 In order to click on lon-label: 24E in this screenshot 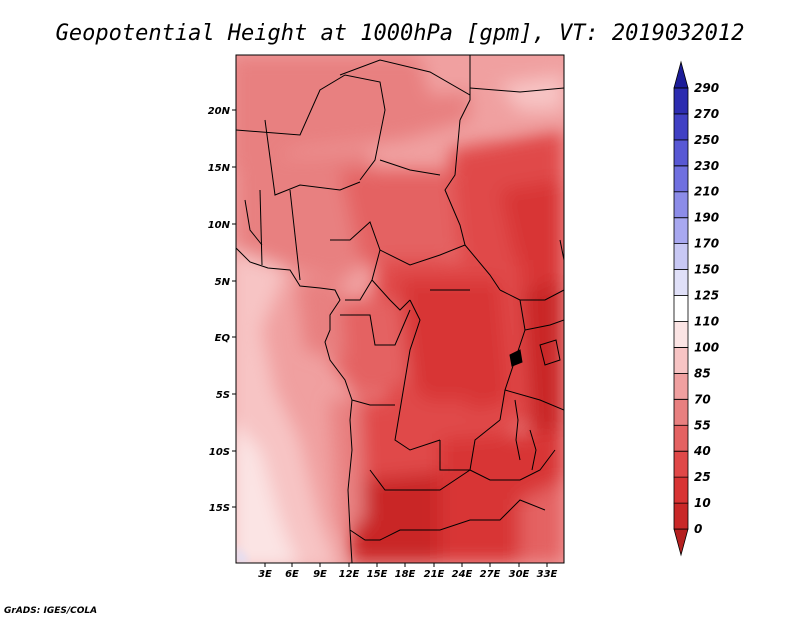, I will do `click(462, 574)`.